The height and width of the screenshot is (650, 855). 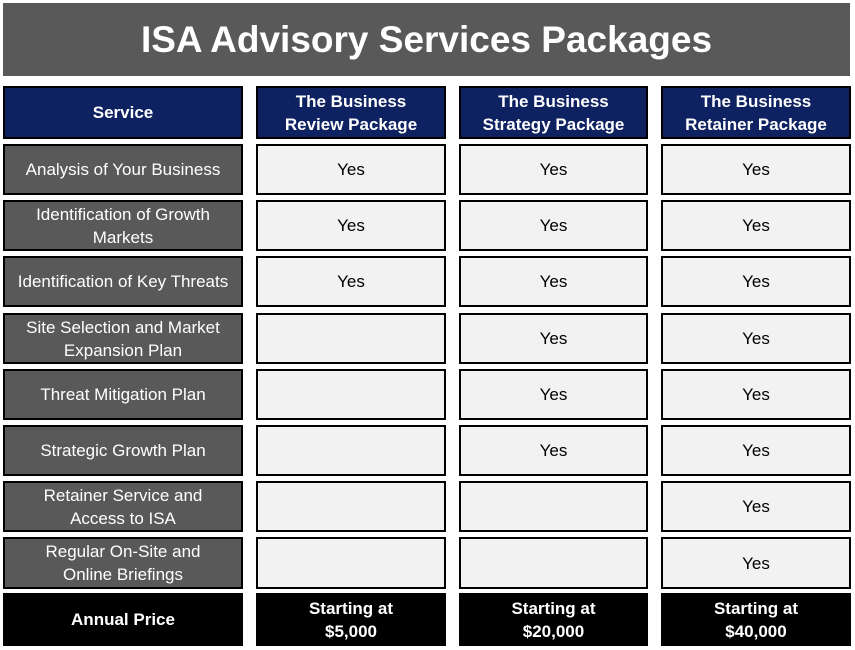 I want to click on column-header-text: The Business Review Package, so click(x=351, y=112).